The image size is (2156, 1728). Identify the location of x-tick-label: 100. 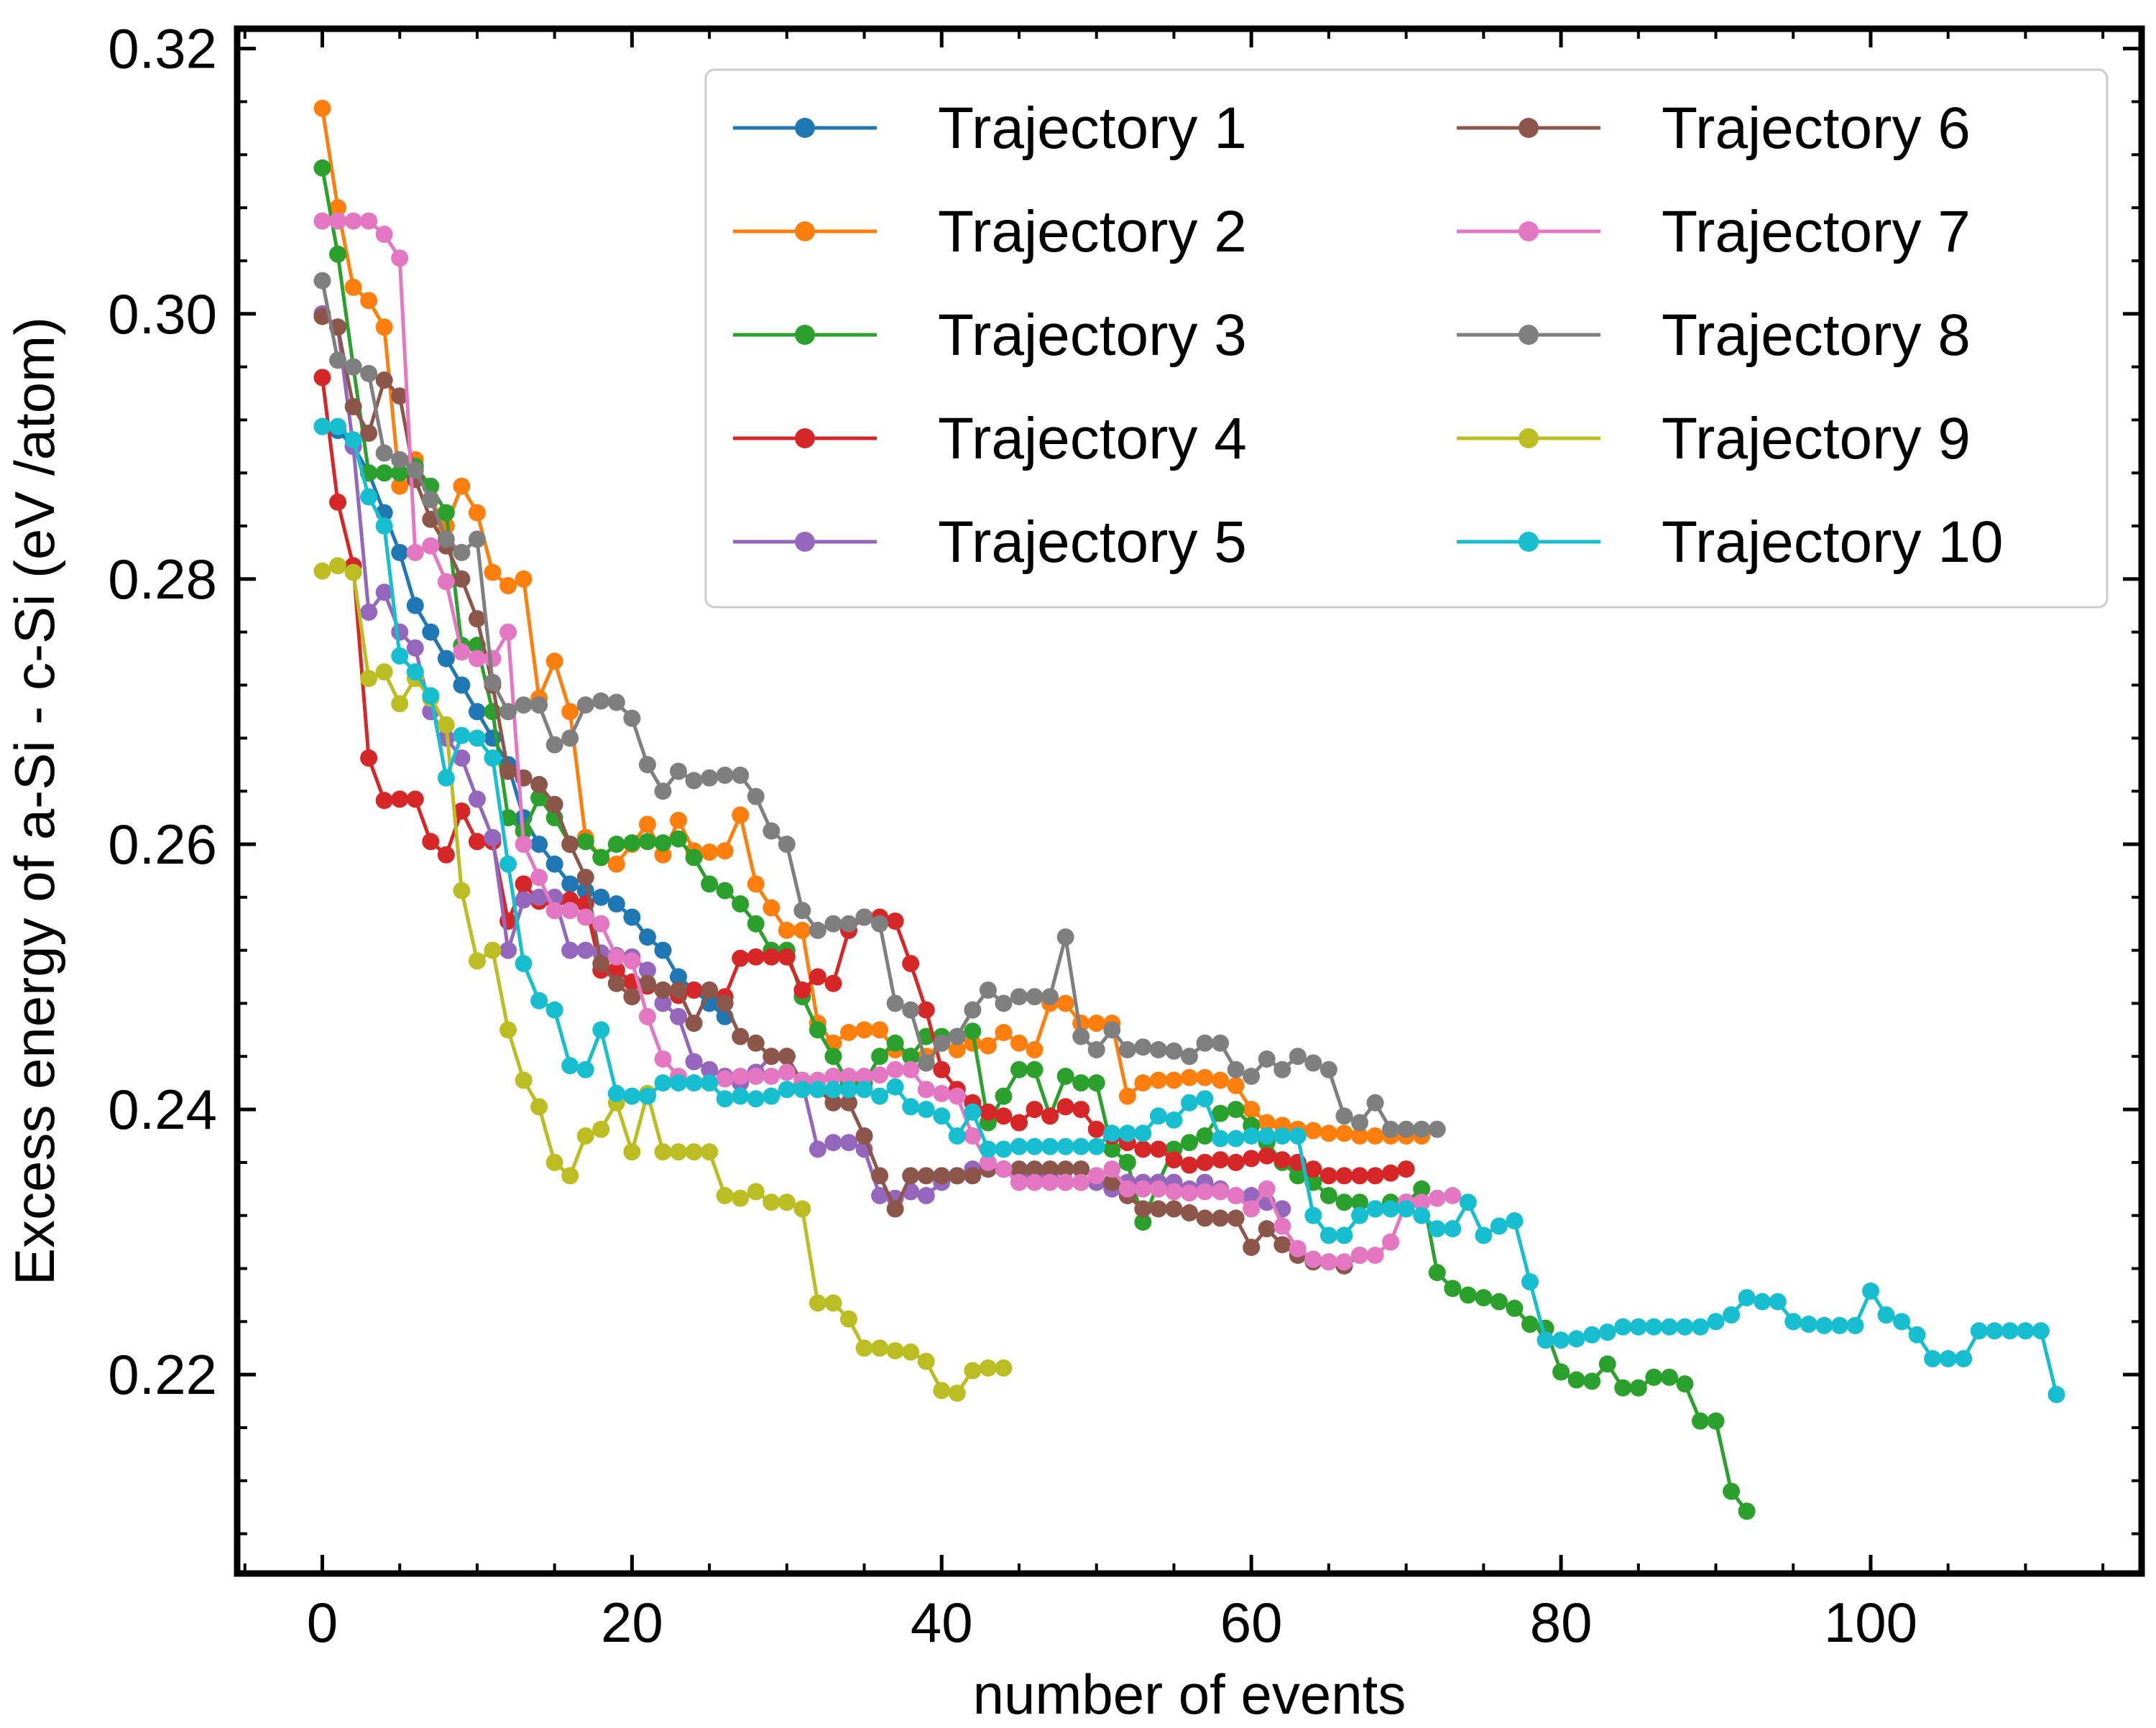
(1871, 1623).